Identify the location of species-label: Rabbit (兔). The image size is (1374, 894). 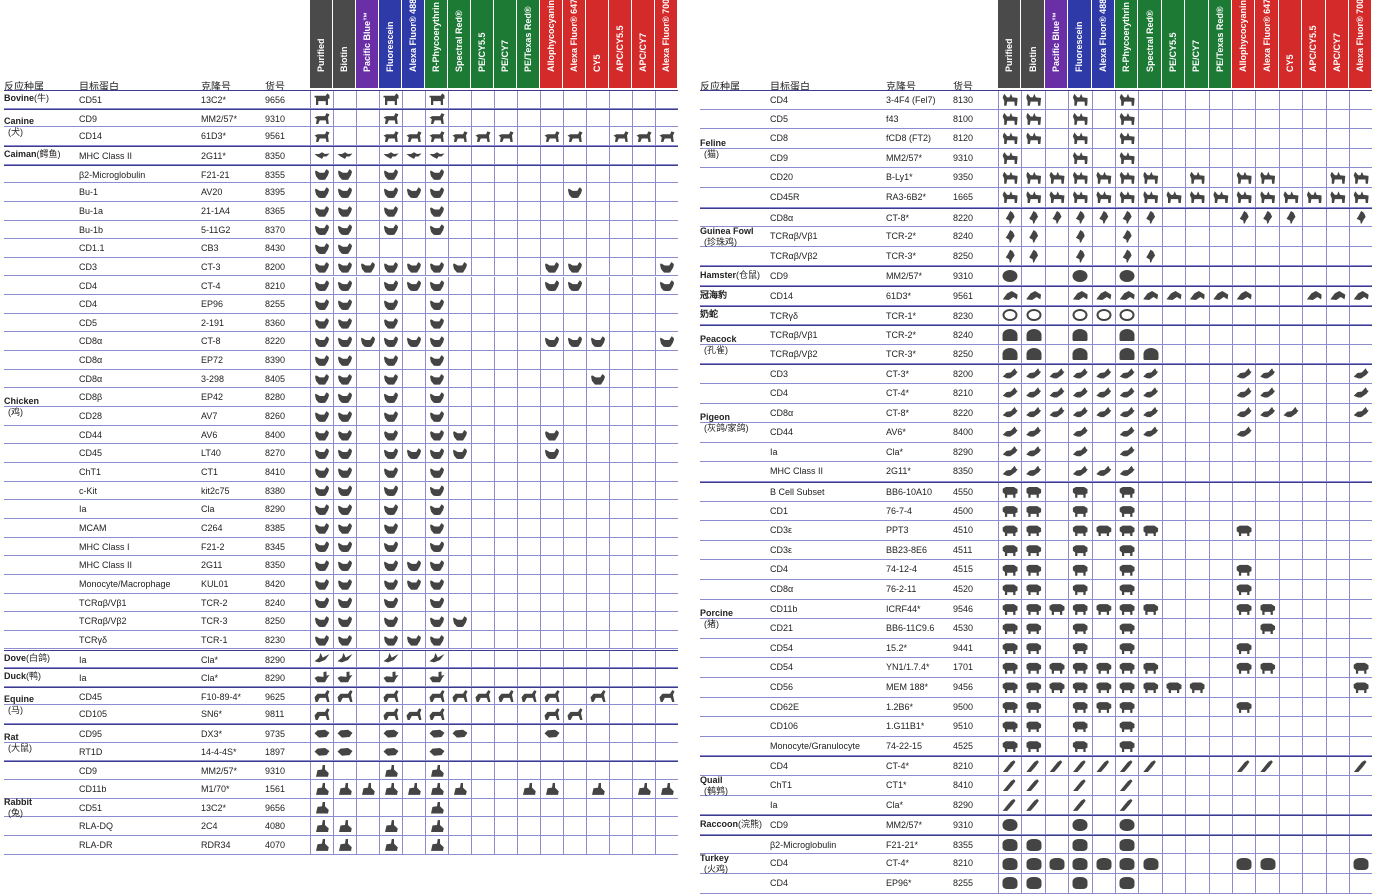
(18, 808).